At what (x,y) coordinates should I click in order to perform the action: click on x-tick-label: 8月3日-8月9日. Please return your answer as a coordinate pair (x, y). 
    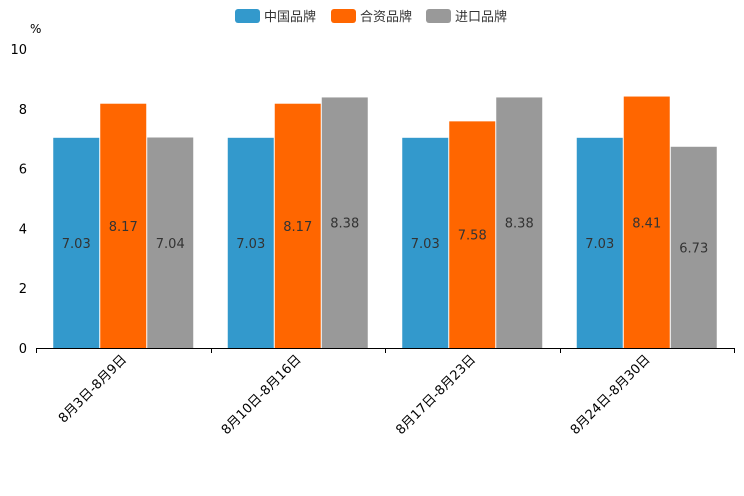
    Looking at the image, I should click on (93, 389).